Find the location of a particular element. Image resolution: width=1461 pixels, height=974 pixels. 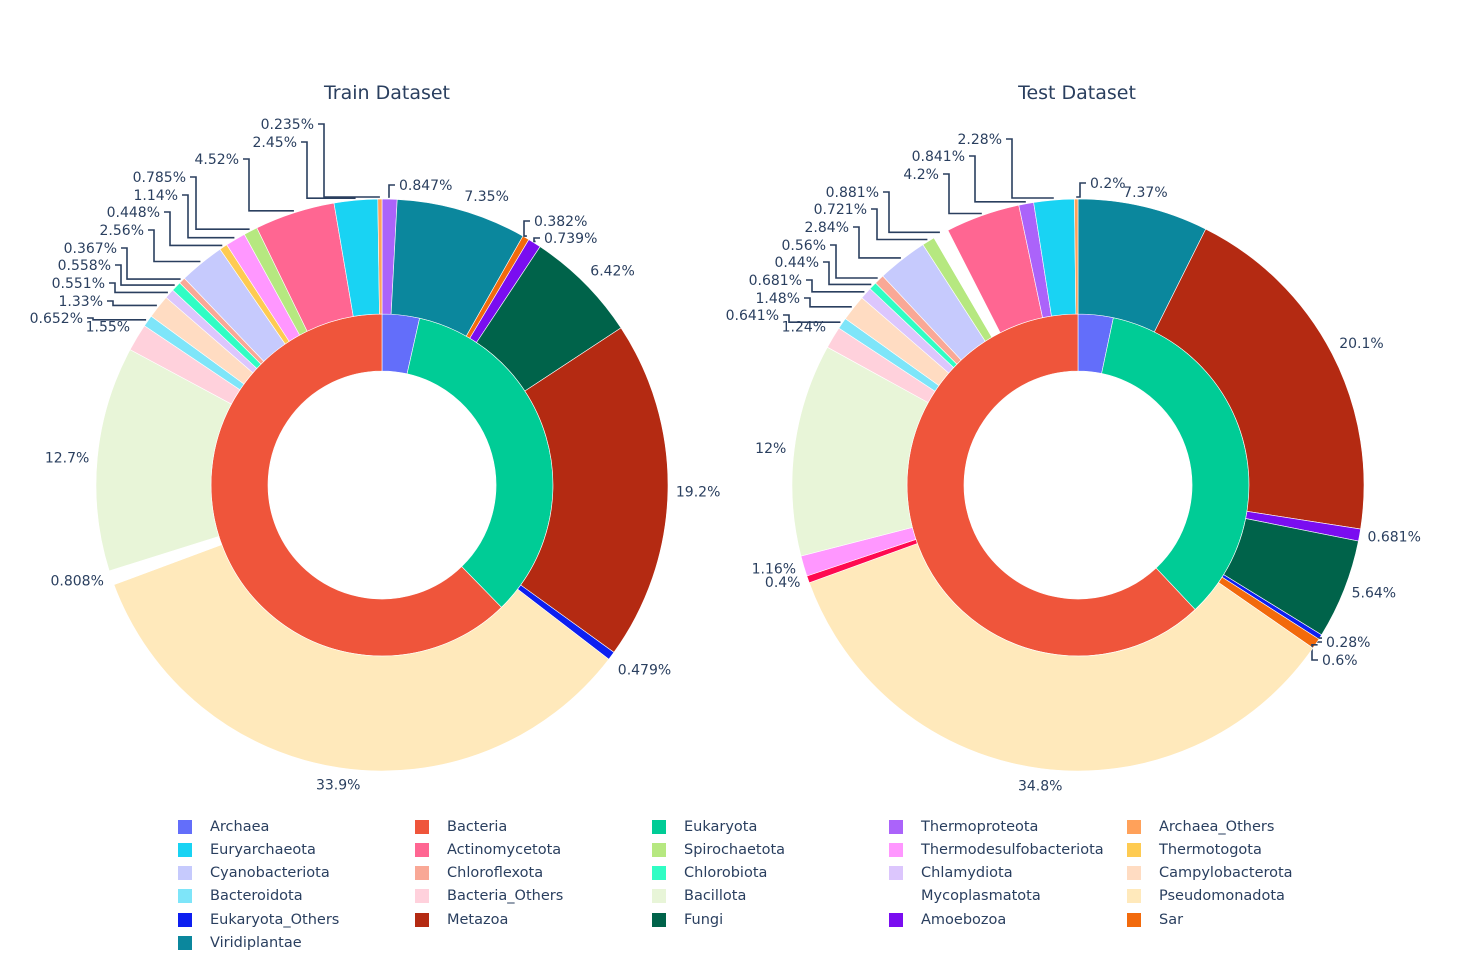

legend-label: Sar is located at coordinates (1171, 920).